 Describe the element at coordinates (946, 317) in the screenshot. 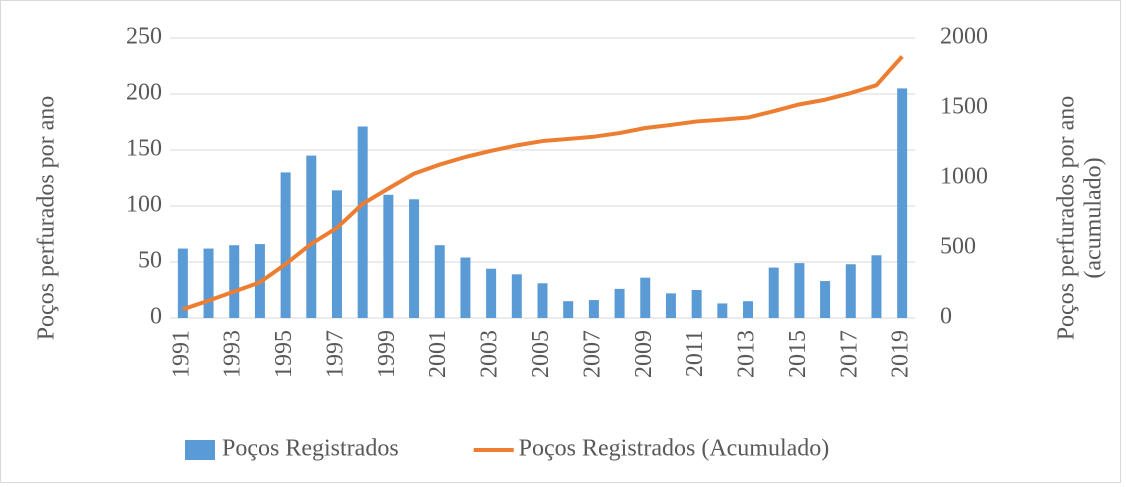

I see `y2-tick-label: 0` at that location.